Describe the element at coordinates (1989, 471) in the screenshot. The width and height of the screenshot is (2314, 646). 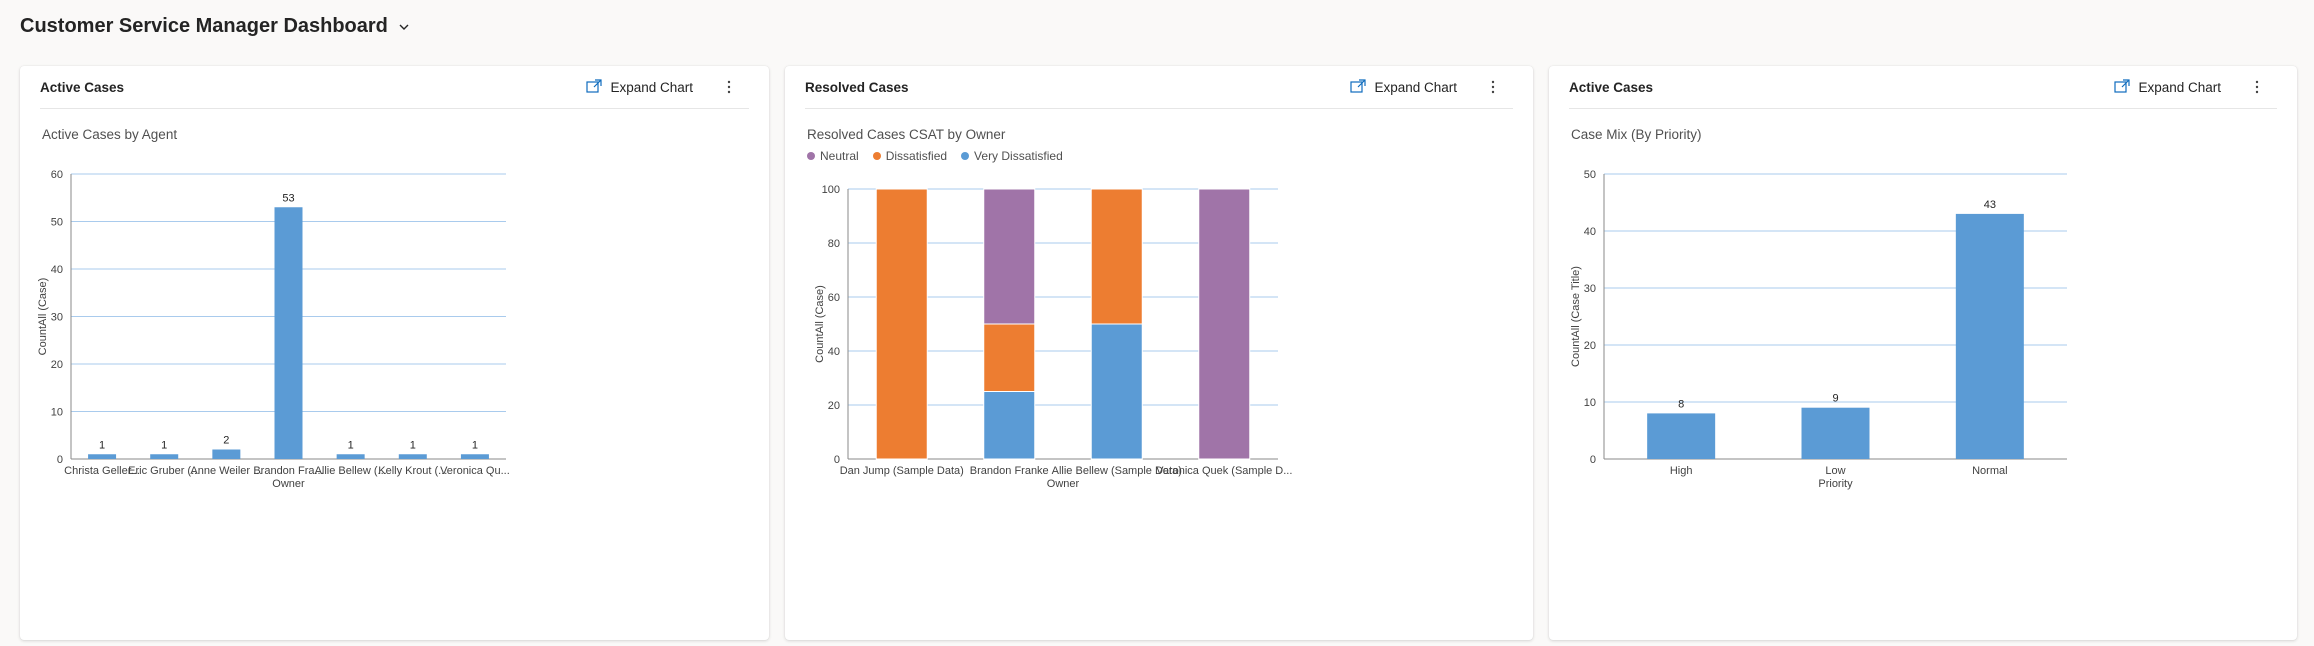
I see `x-tick-label: Normal` at that location.